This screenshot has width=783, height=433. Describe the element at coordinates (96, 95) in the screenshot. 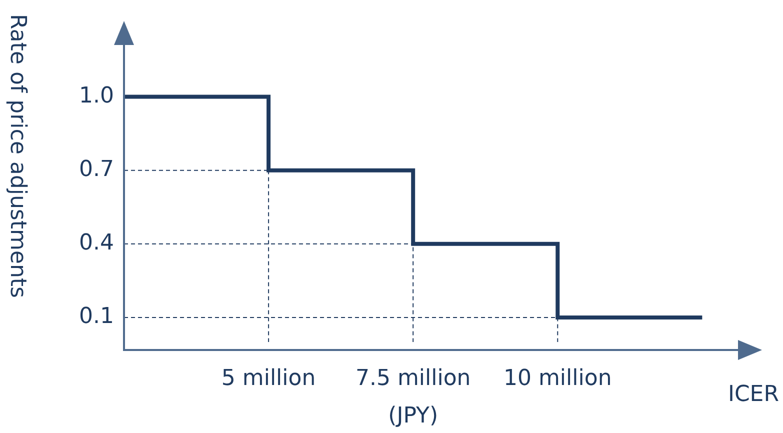

I see `y-tick-label: 1.0` at that location.